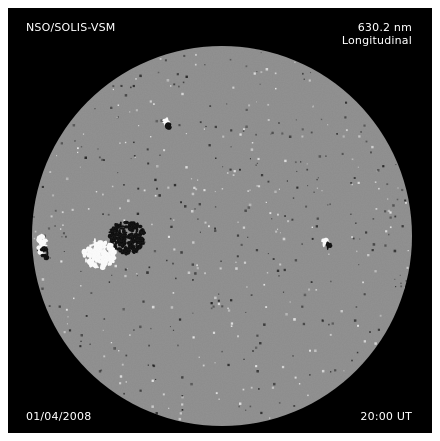  What do you see at coordinates (376, 40) in the screenshot?
I see `measurement-mode-label: Longitudinal` at bounding box center [376, 40].